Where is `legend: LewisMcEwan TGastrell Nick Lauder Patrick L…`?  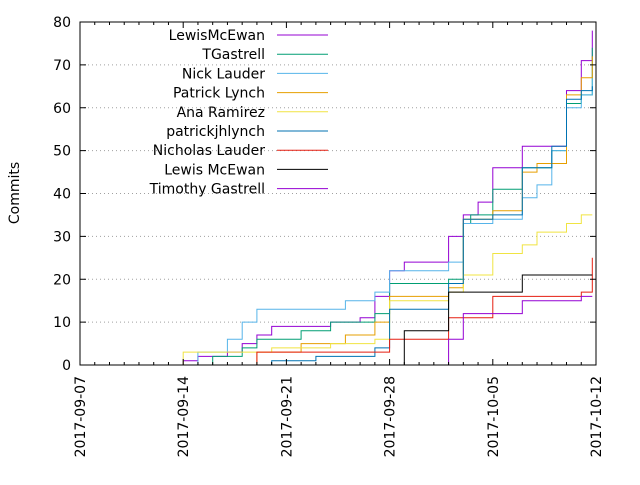
legend: LewisMcEwan TGastrell Nick Lauder Patrick L… is located at coordinates (238, 113).